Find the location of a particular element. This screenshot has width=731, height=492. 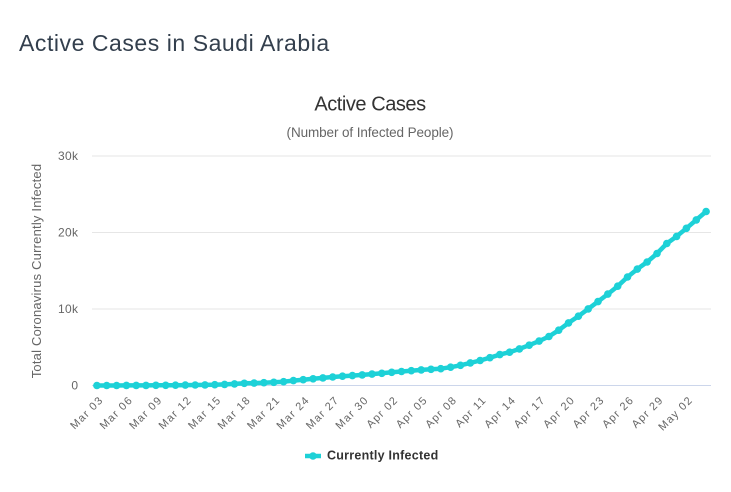

svg-text: Apr 20 is located at coordinates (559, 412).